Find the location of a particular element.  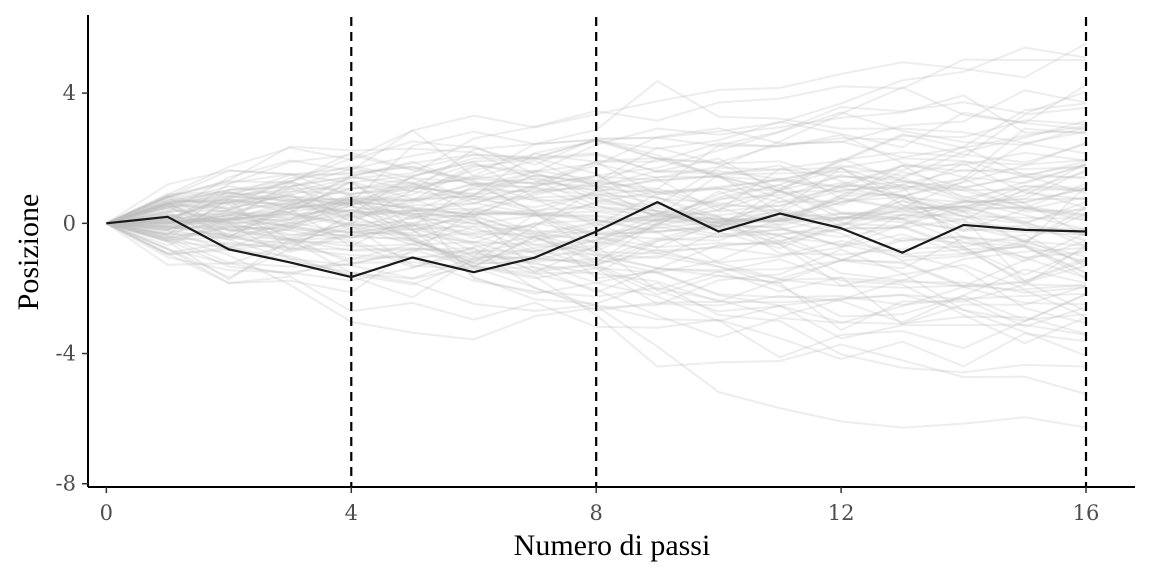

x-tick-label: 8 is located at coordinates (596, 513).